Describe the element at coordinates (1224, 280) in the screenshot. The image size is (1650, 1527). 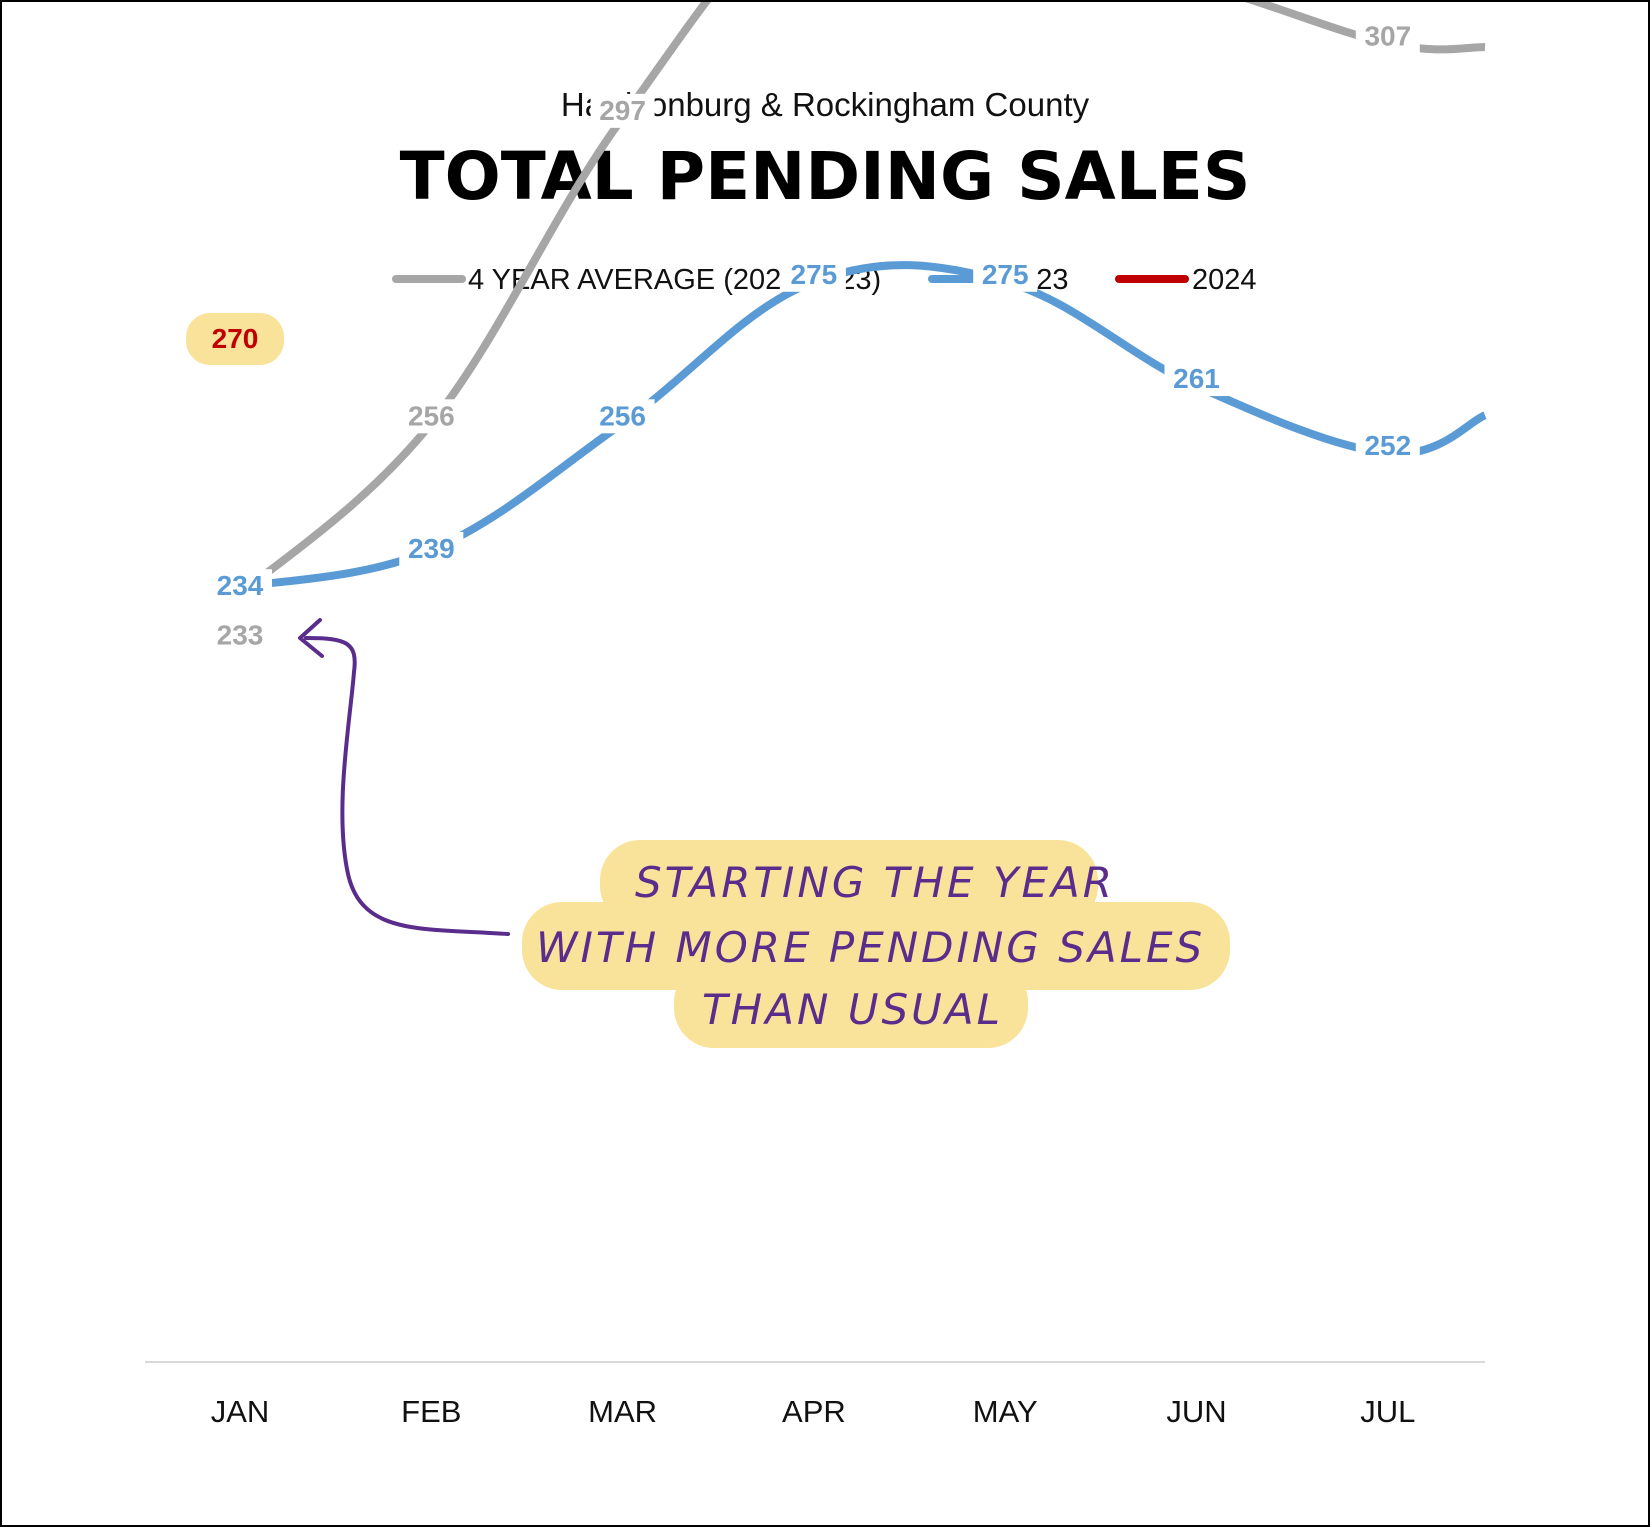
I see `legend-label-2: 2024` at that location.